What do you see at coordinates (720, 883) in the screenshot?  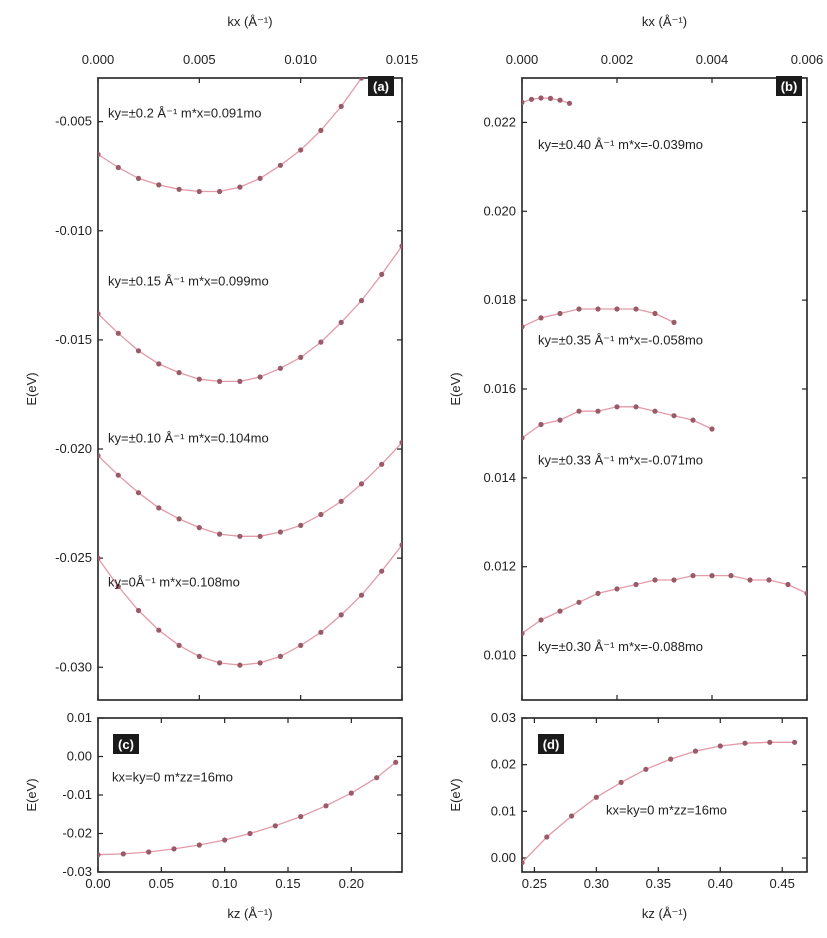 I see `x-tick-label: 0.40` at bounding box center [720, 883].